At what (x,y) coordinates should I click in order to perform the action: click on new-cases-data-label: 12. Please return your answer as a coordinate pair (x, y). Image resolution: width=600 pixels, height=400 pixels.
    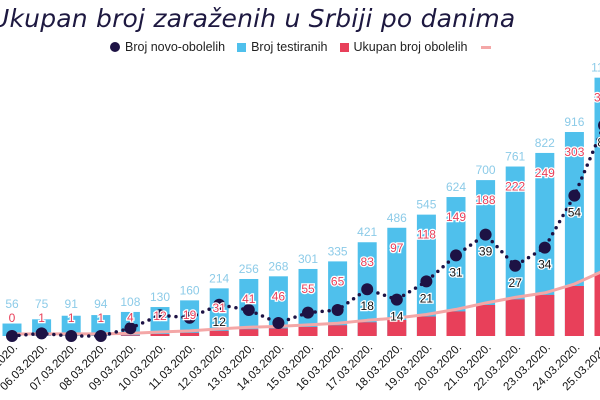
    Looking at the image, I should click on (220, 322).